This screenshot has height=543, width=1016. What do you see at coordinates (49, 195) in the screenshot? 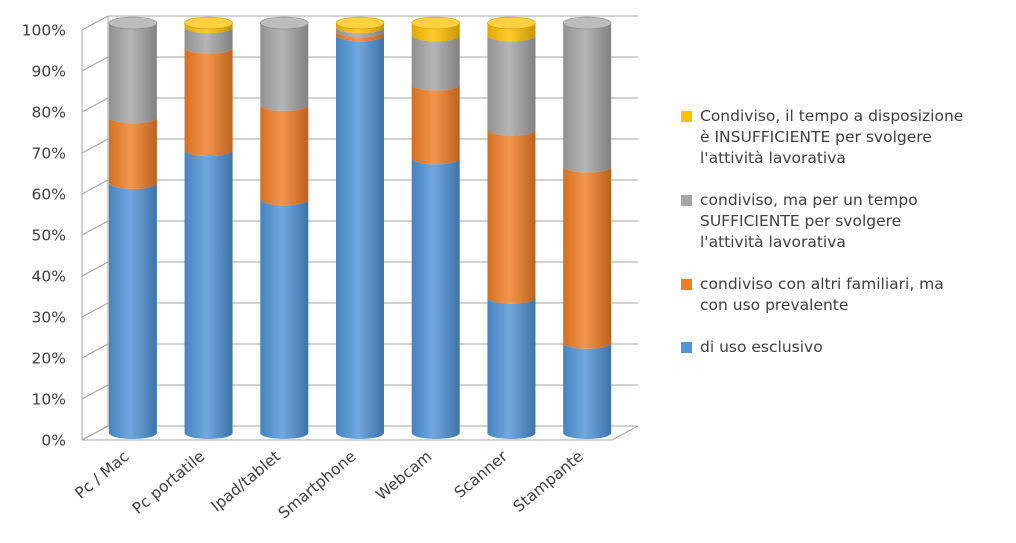
I see `y-tick-label: 60%` at bounding box center [49, 195].